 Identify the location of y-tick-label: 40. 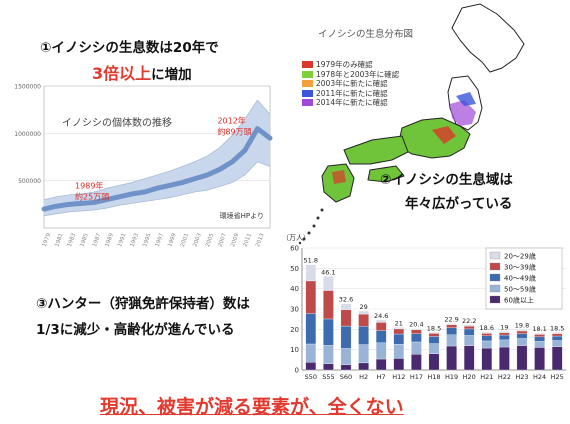
(294, 289).